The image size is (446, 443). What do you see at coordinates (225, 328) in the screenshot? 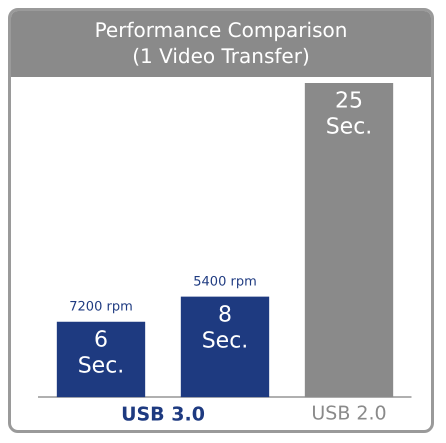
I see `data-label: 8 Sec.` at bounding box center [225, 328].